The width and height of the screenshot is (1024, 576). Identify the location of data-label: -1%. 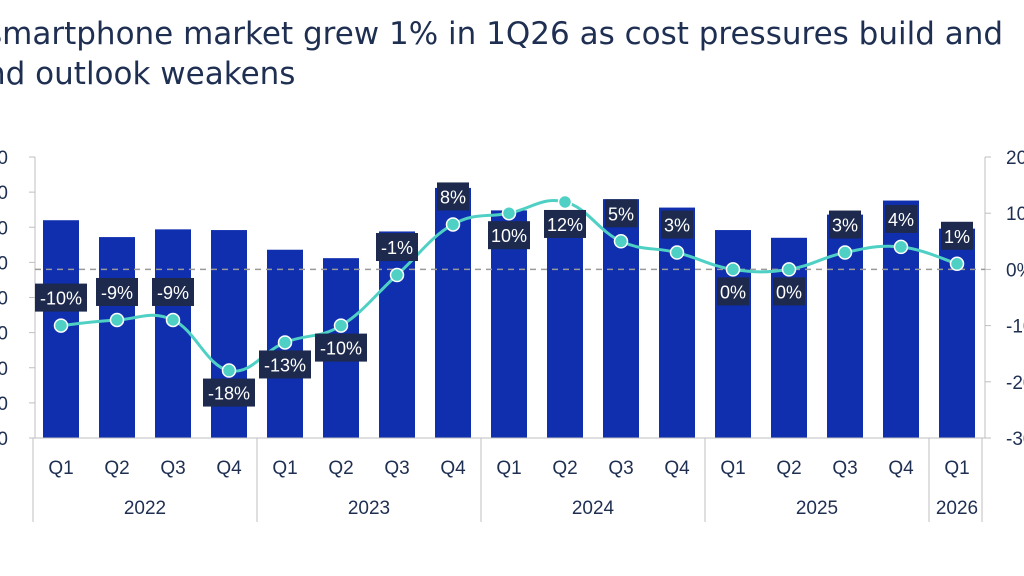
(397, 248).